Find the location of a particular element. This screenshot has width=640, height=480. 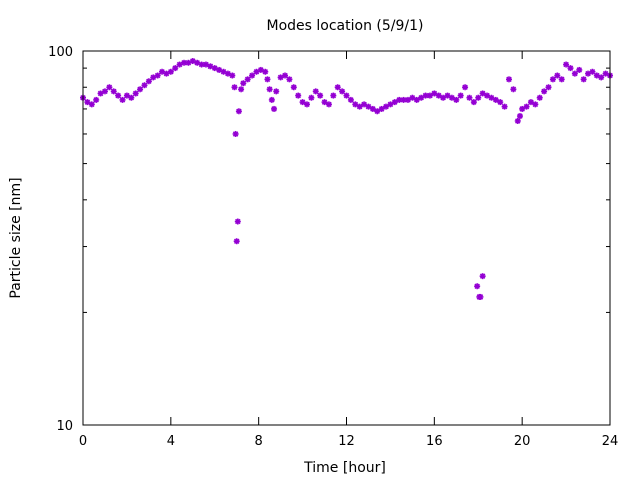

x-tick-label: 24 is located at coordinates (610, 441).